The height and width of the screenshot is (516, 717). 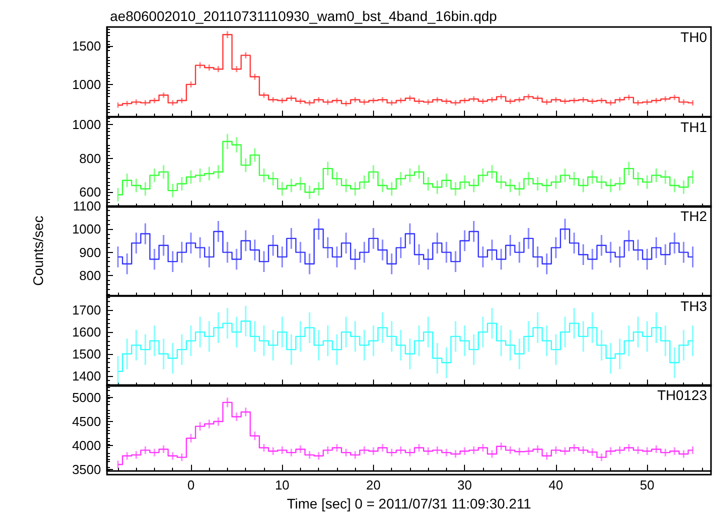 What do you see at coordinates (556, 486) in the screenshot?
I see `x-tick-label: 40` at bounding box center [556, 486].